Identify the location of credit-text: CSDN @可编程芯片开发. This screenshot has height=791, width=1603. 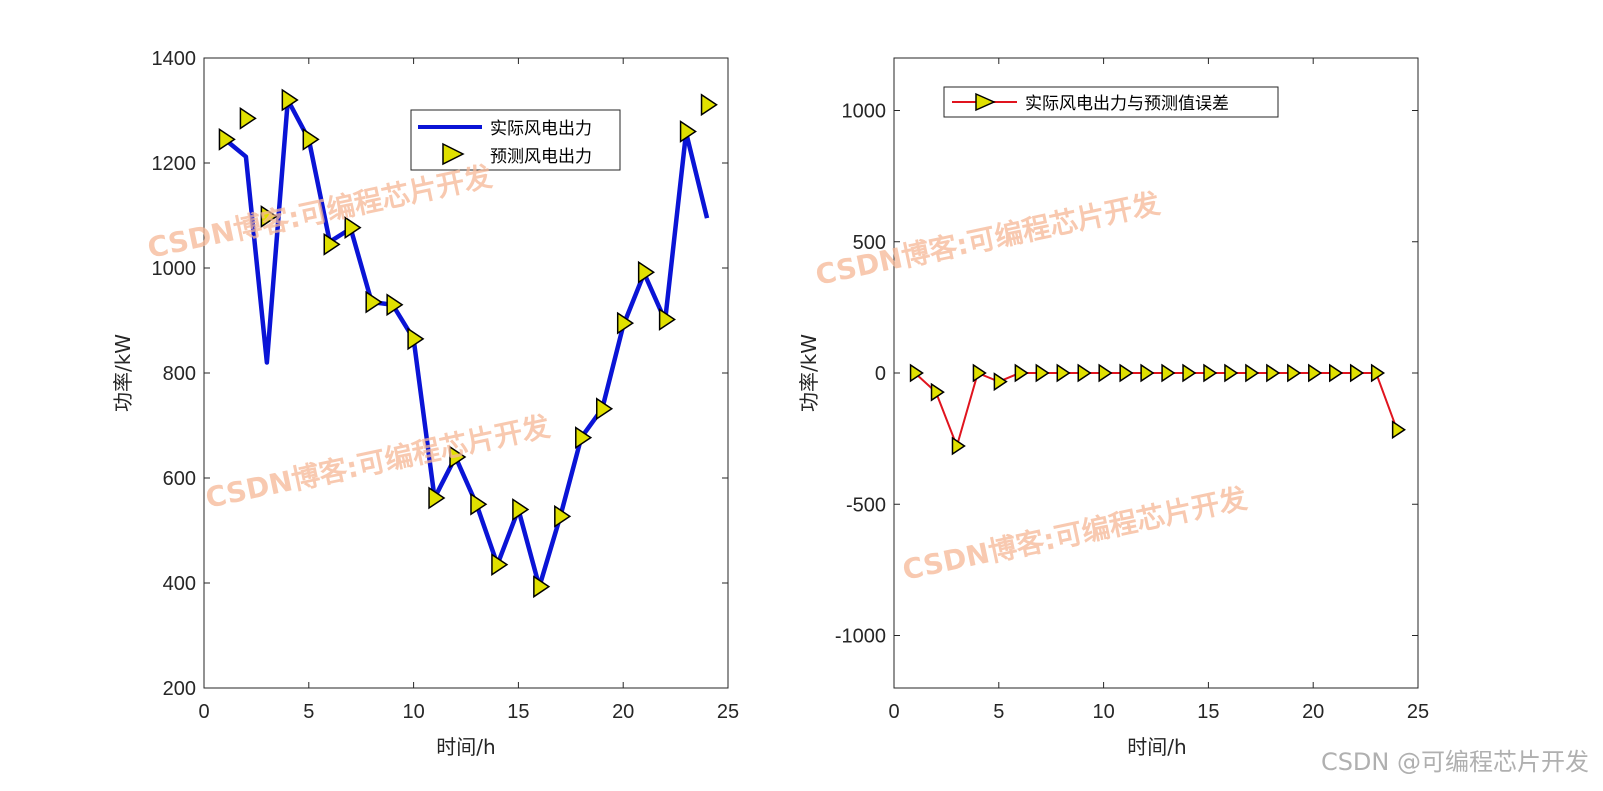
(1454, 762).